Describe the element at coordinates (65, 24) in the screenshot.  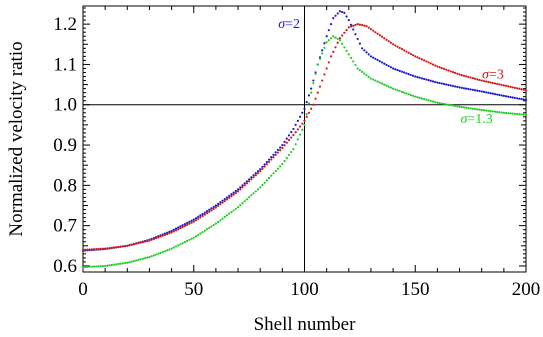
I see `y-tick-label: 1.2` at that location.